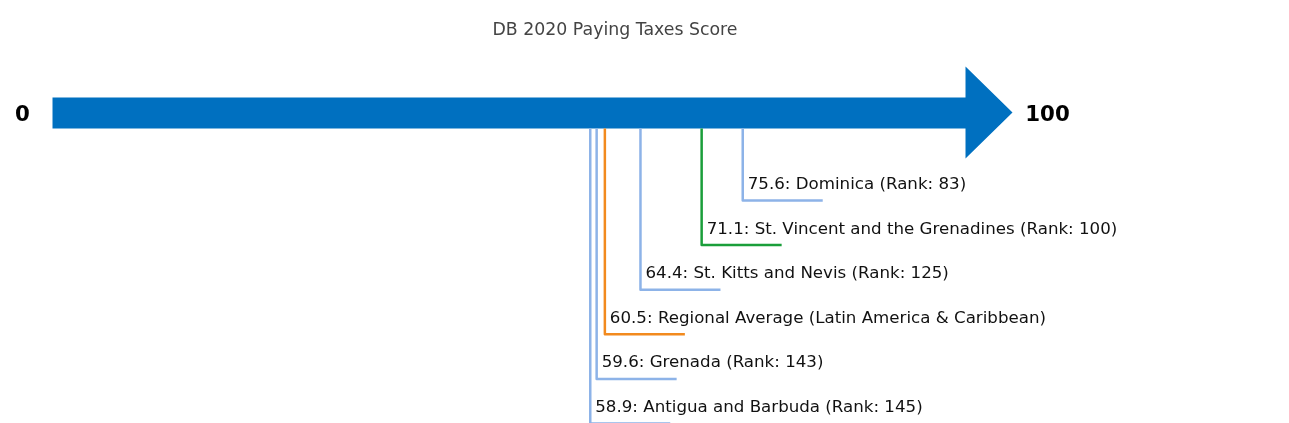 The width and height of the screenshot is (1289, 423). What do you see at coordinates (22, 113) in the screenshot?
I see `text: 0` at bounding box center [22, 113].